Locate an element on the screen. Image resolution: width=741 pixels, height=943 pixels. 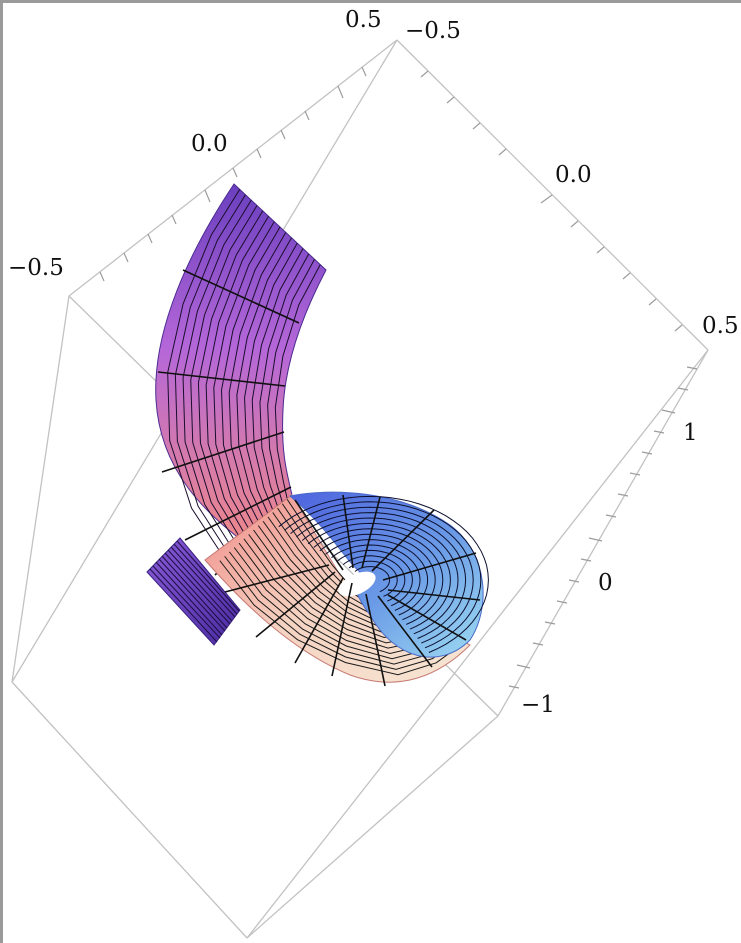
tick-label: −1 is located at coordinates (538, 705).